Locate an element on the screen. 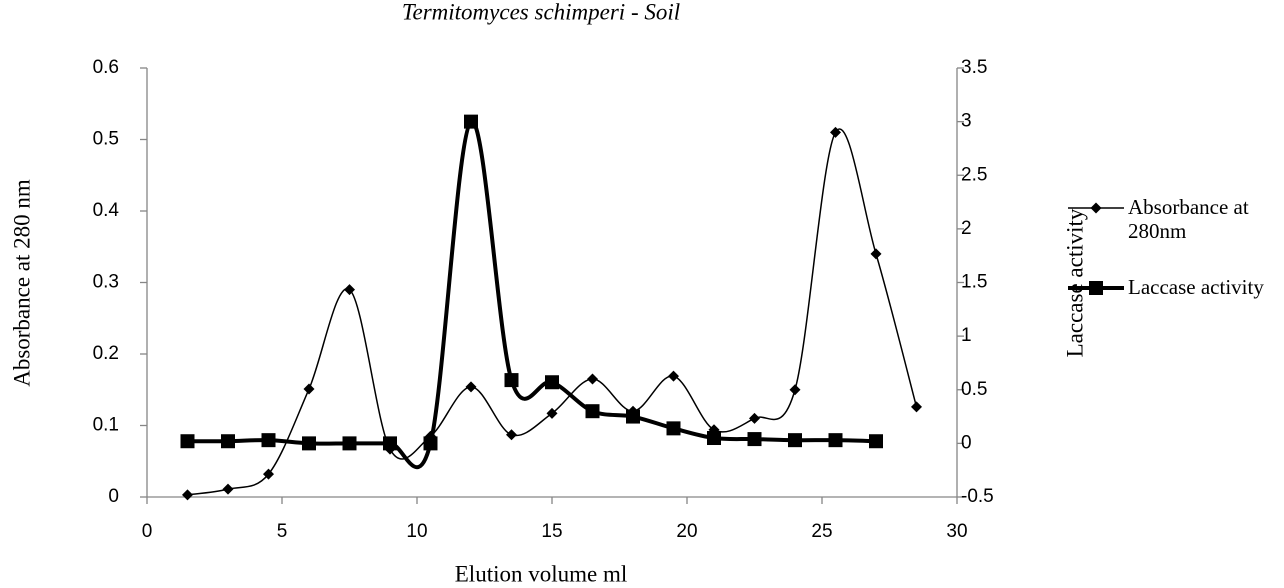  y-tick-label: 0.1 is located at coordinates (106, 425).